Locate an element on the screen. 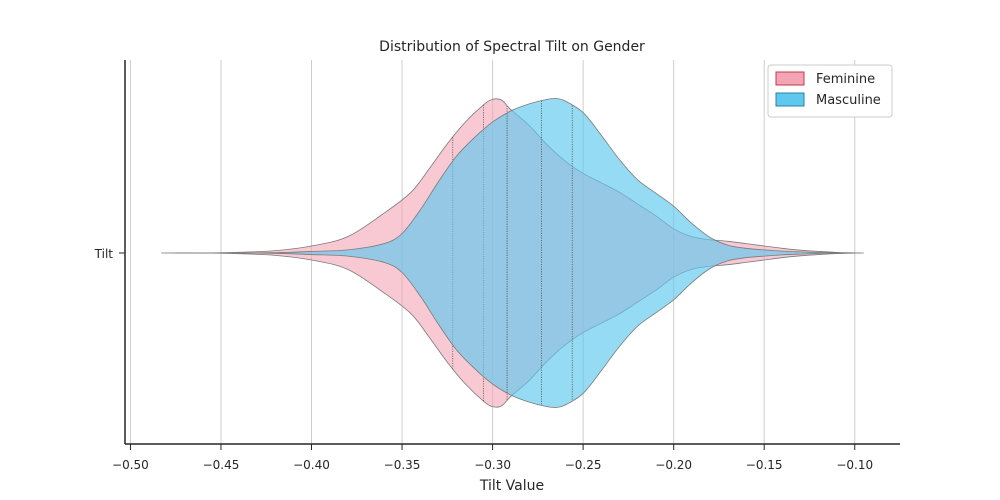 The width and height of the screenshot is (1000, 500). x-tick-label: −0.15 is located at coordinates (764, 465).